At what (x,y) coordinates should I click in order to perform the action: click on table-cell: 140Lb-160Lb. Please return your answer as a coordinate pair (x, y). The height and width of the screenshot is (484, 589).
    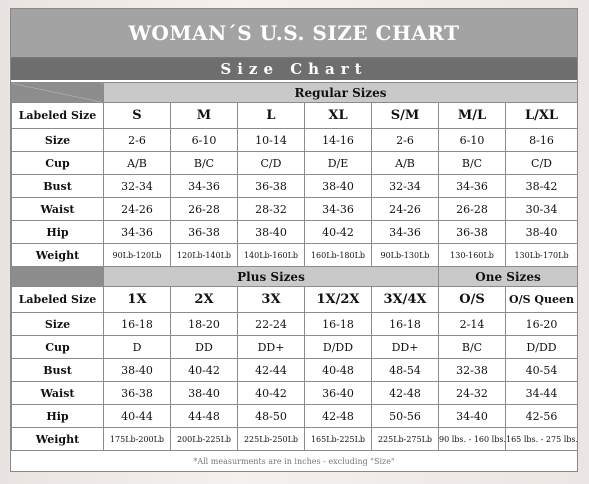
    Looking at the image, I should click on (271, 255).